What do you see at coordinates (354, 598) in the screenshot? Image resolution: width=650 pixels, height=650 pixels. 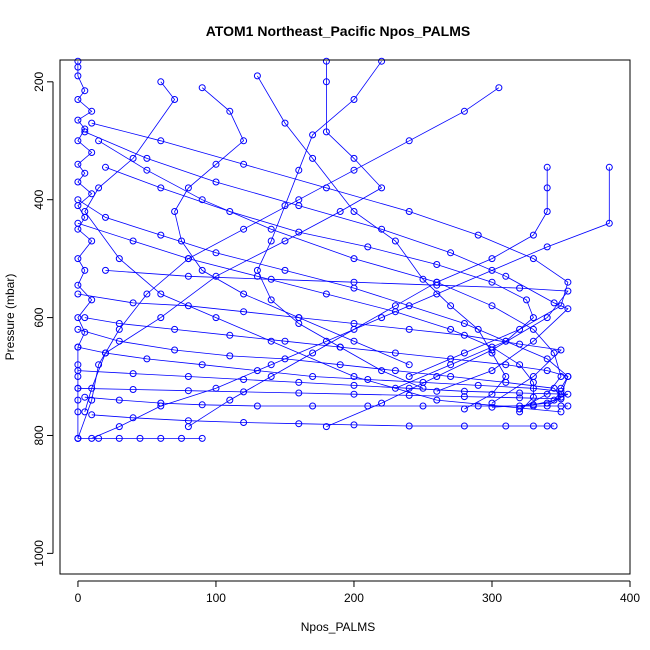 I see `x-tick-label: 200` at bounding box center [354, 598].